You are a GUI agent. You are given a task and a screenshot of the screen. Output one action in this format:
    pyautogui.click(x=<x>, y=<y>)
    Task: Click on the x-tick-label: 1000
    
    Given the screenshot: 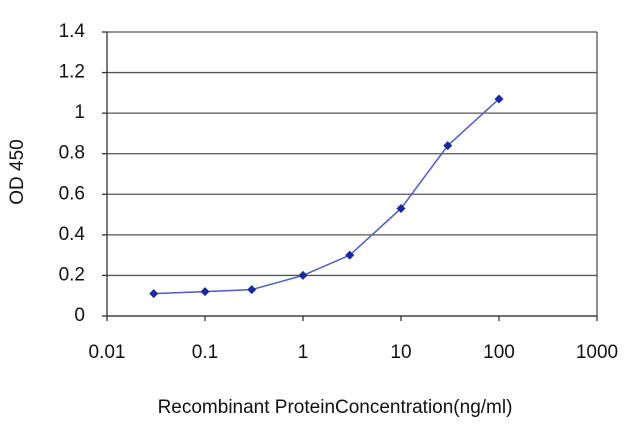 What is the action you would take?
    pyautogui.click(x=597, y=352)
    